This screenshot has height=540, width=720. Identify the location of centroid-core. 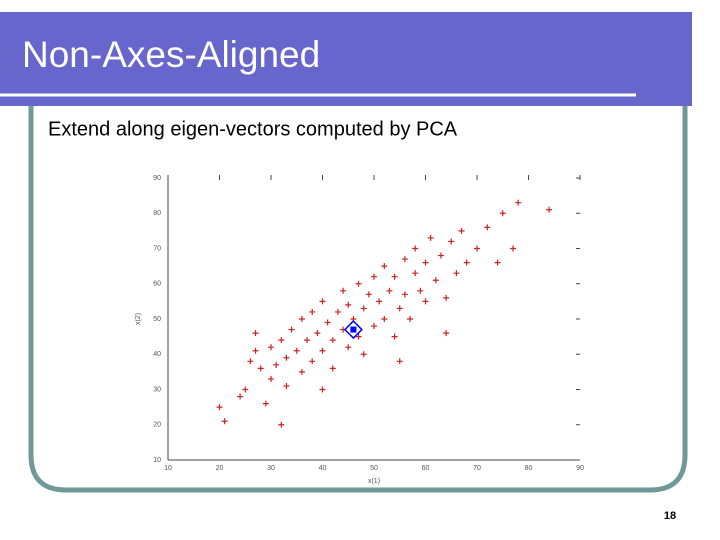
(353, 329).